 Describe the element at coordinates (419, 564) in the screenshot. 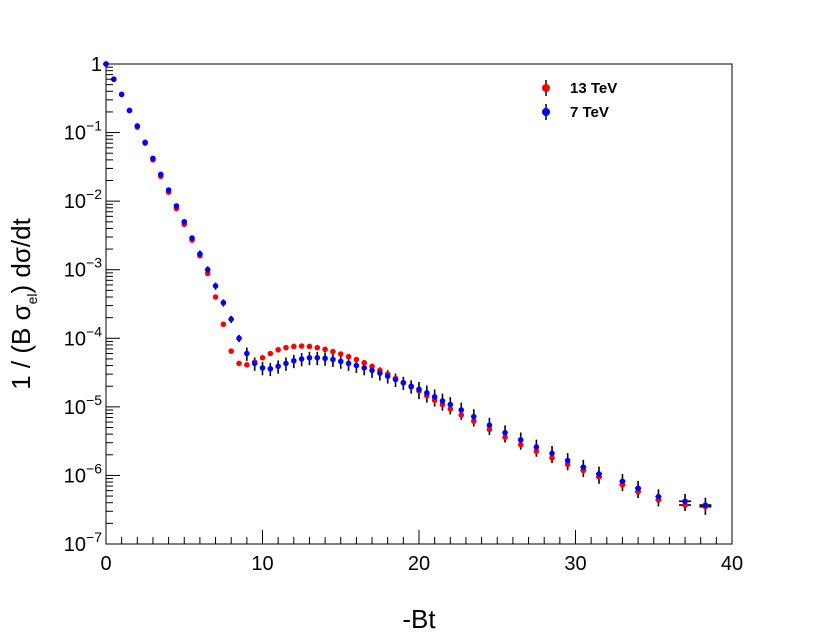

I see `x-tick-label: 20` at that location.